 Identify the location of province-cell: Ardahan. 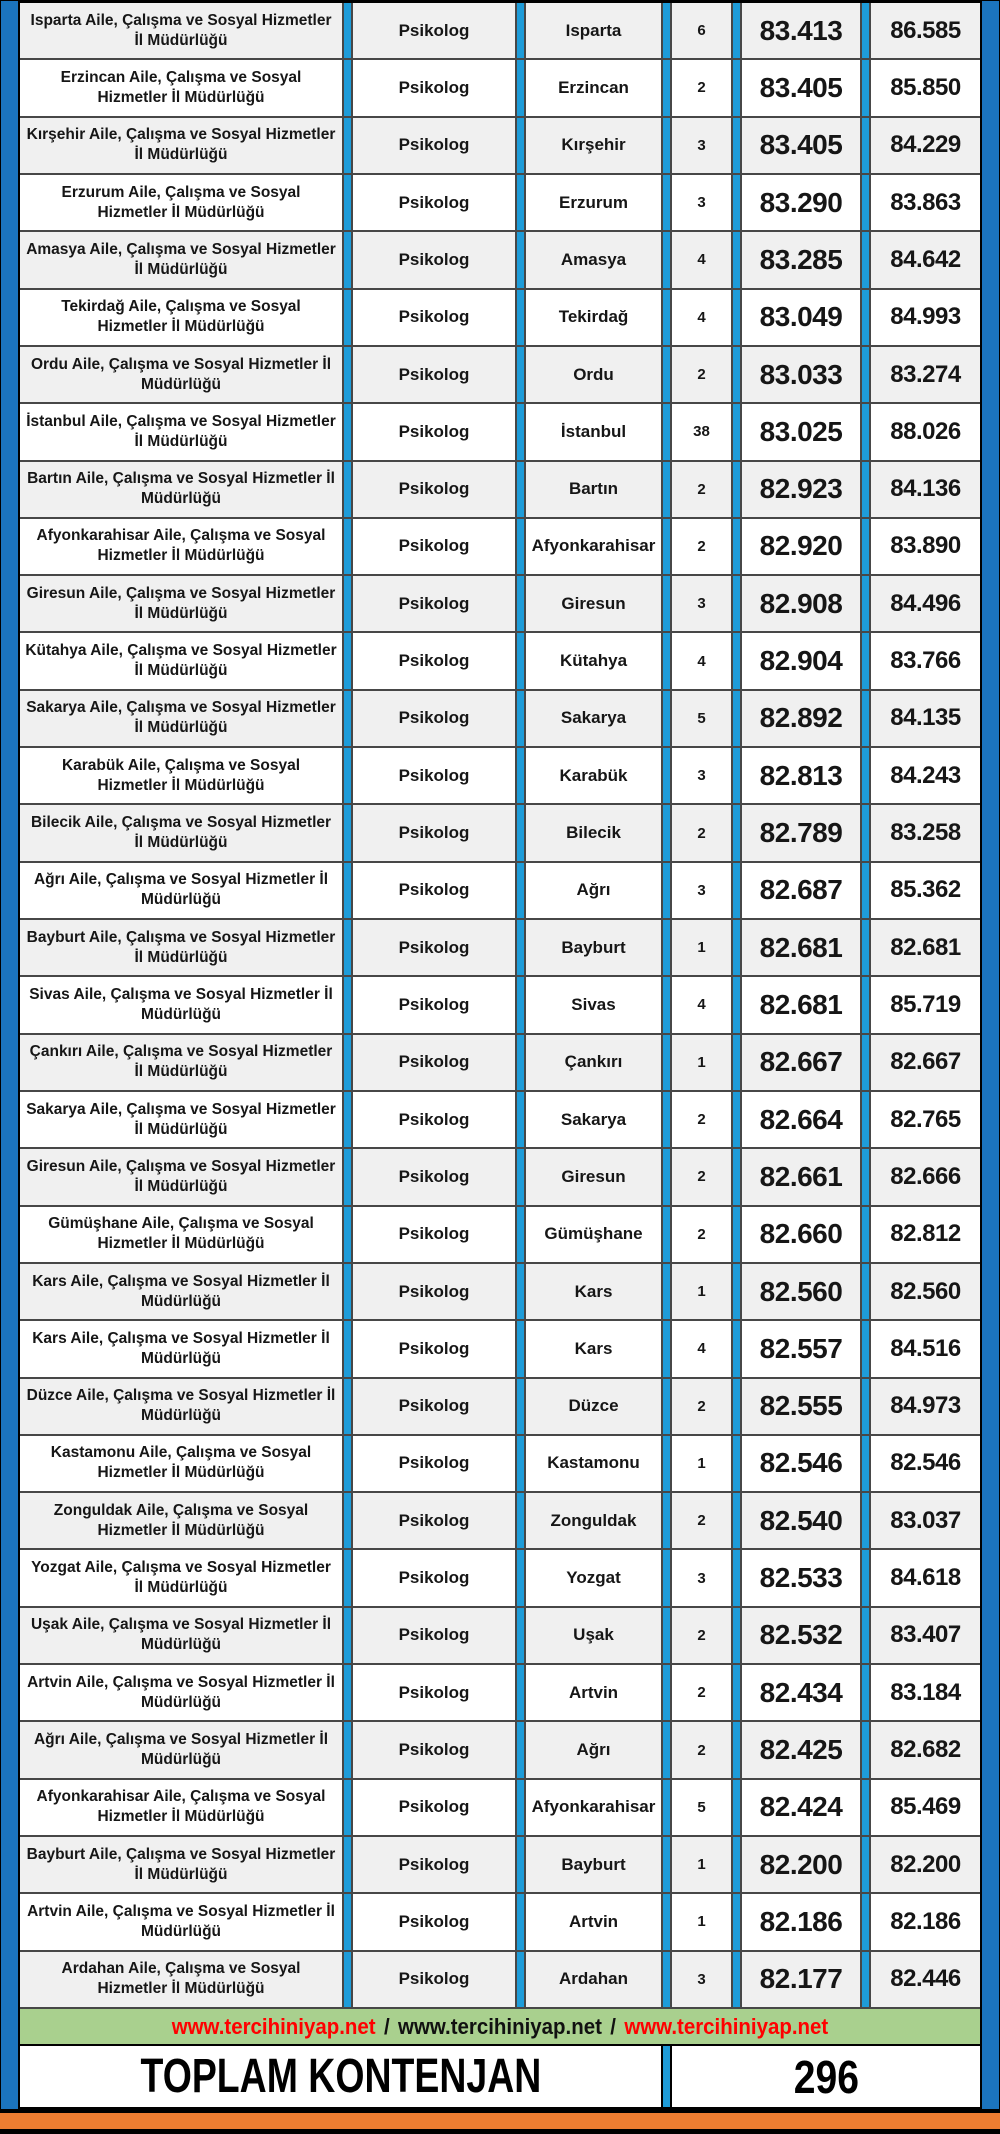
(593, 1979).